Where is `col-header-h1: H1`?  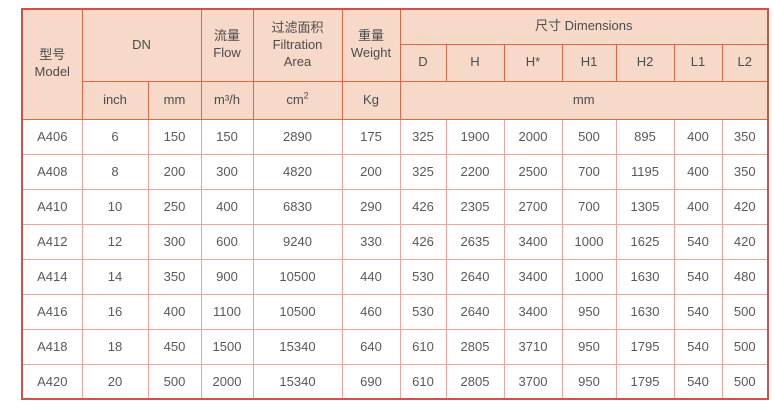
col-header-h1: H1 is located at coordinates (589, 62).